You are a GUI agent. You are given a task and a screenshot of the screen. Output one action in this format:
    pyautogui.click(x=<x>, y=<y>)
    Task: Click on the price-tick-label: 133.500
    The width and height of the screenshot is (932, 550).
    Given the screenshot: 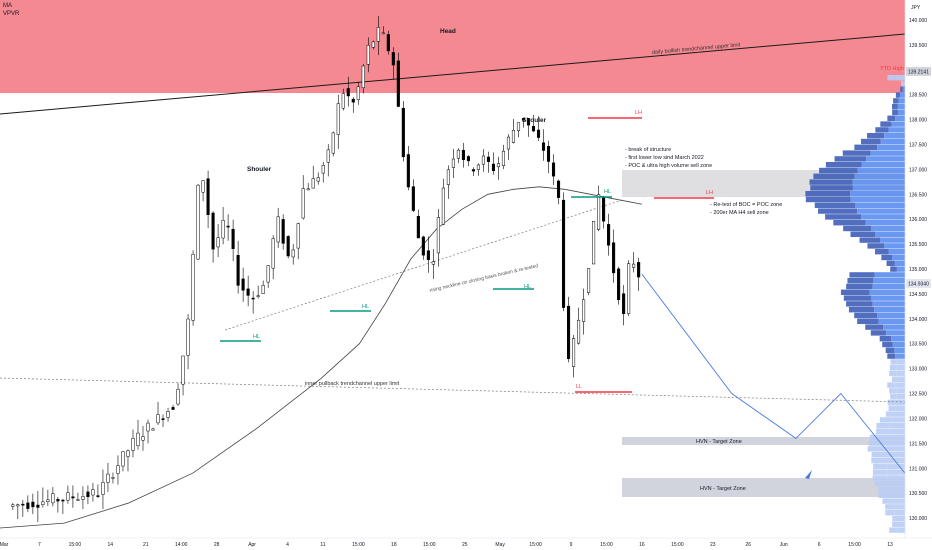 What is the action you would take?
    pyautogui.click(x=918, y=345)
    